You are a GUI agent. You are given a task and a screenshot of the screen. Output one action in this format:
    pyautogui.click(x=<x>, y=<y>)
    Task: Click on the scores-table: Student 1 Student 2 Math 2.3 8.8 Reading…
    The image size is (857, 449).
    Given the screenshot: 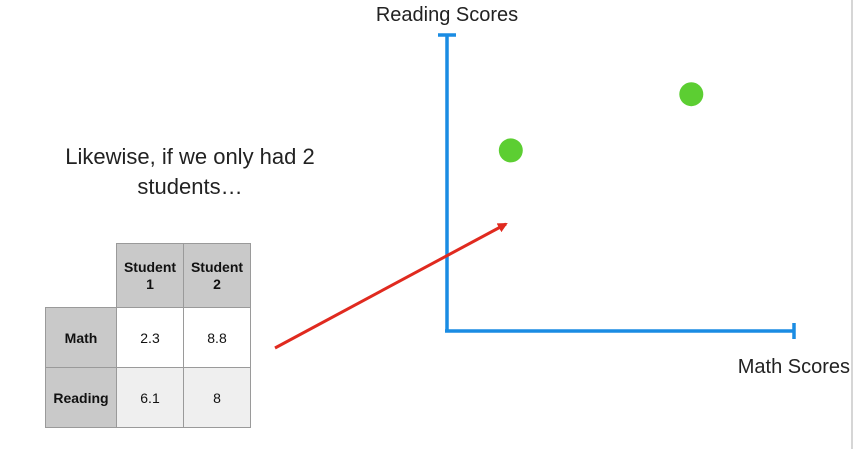 What is the action you would take?
    pyautogui.click(x=148, y=335)
    